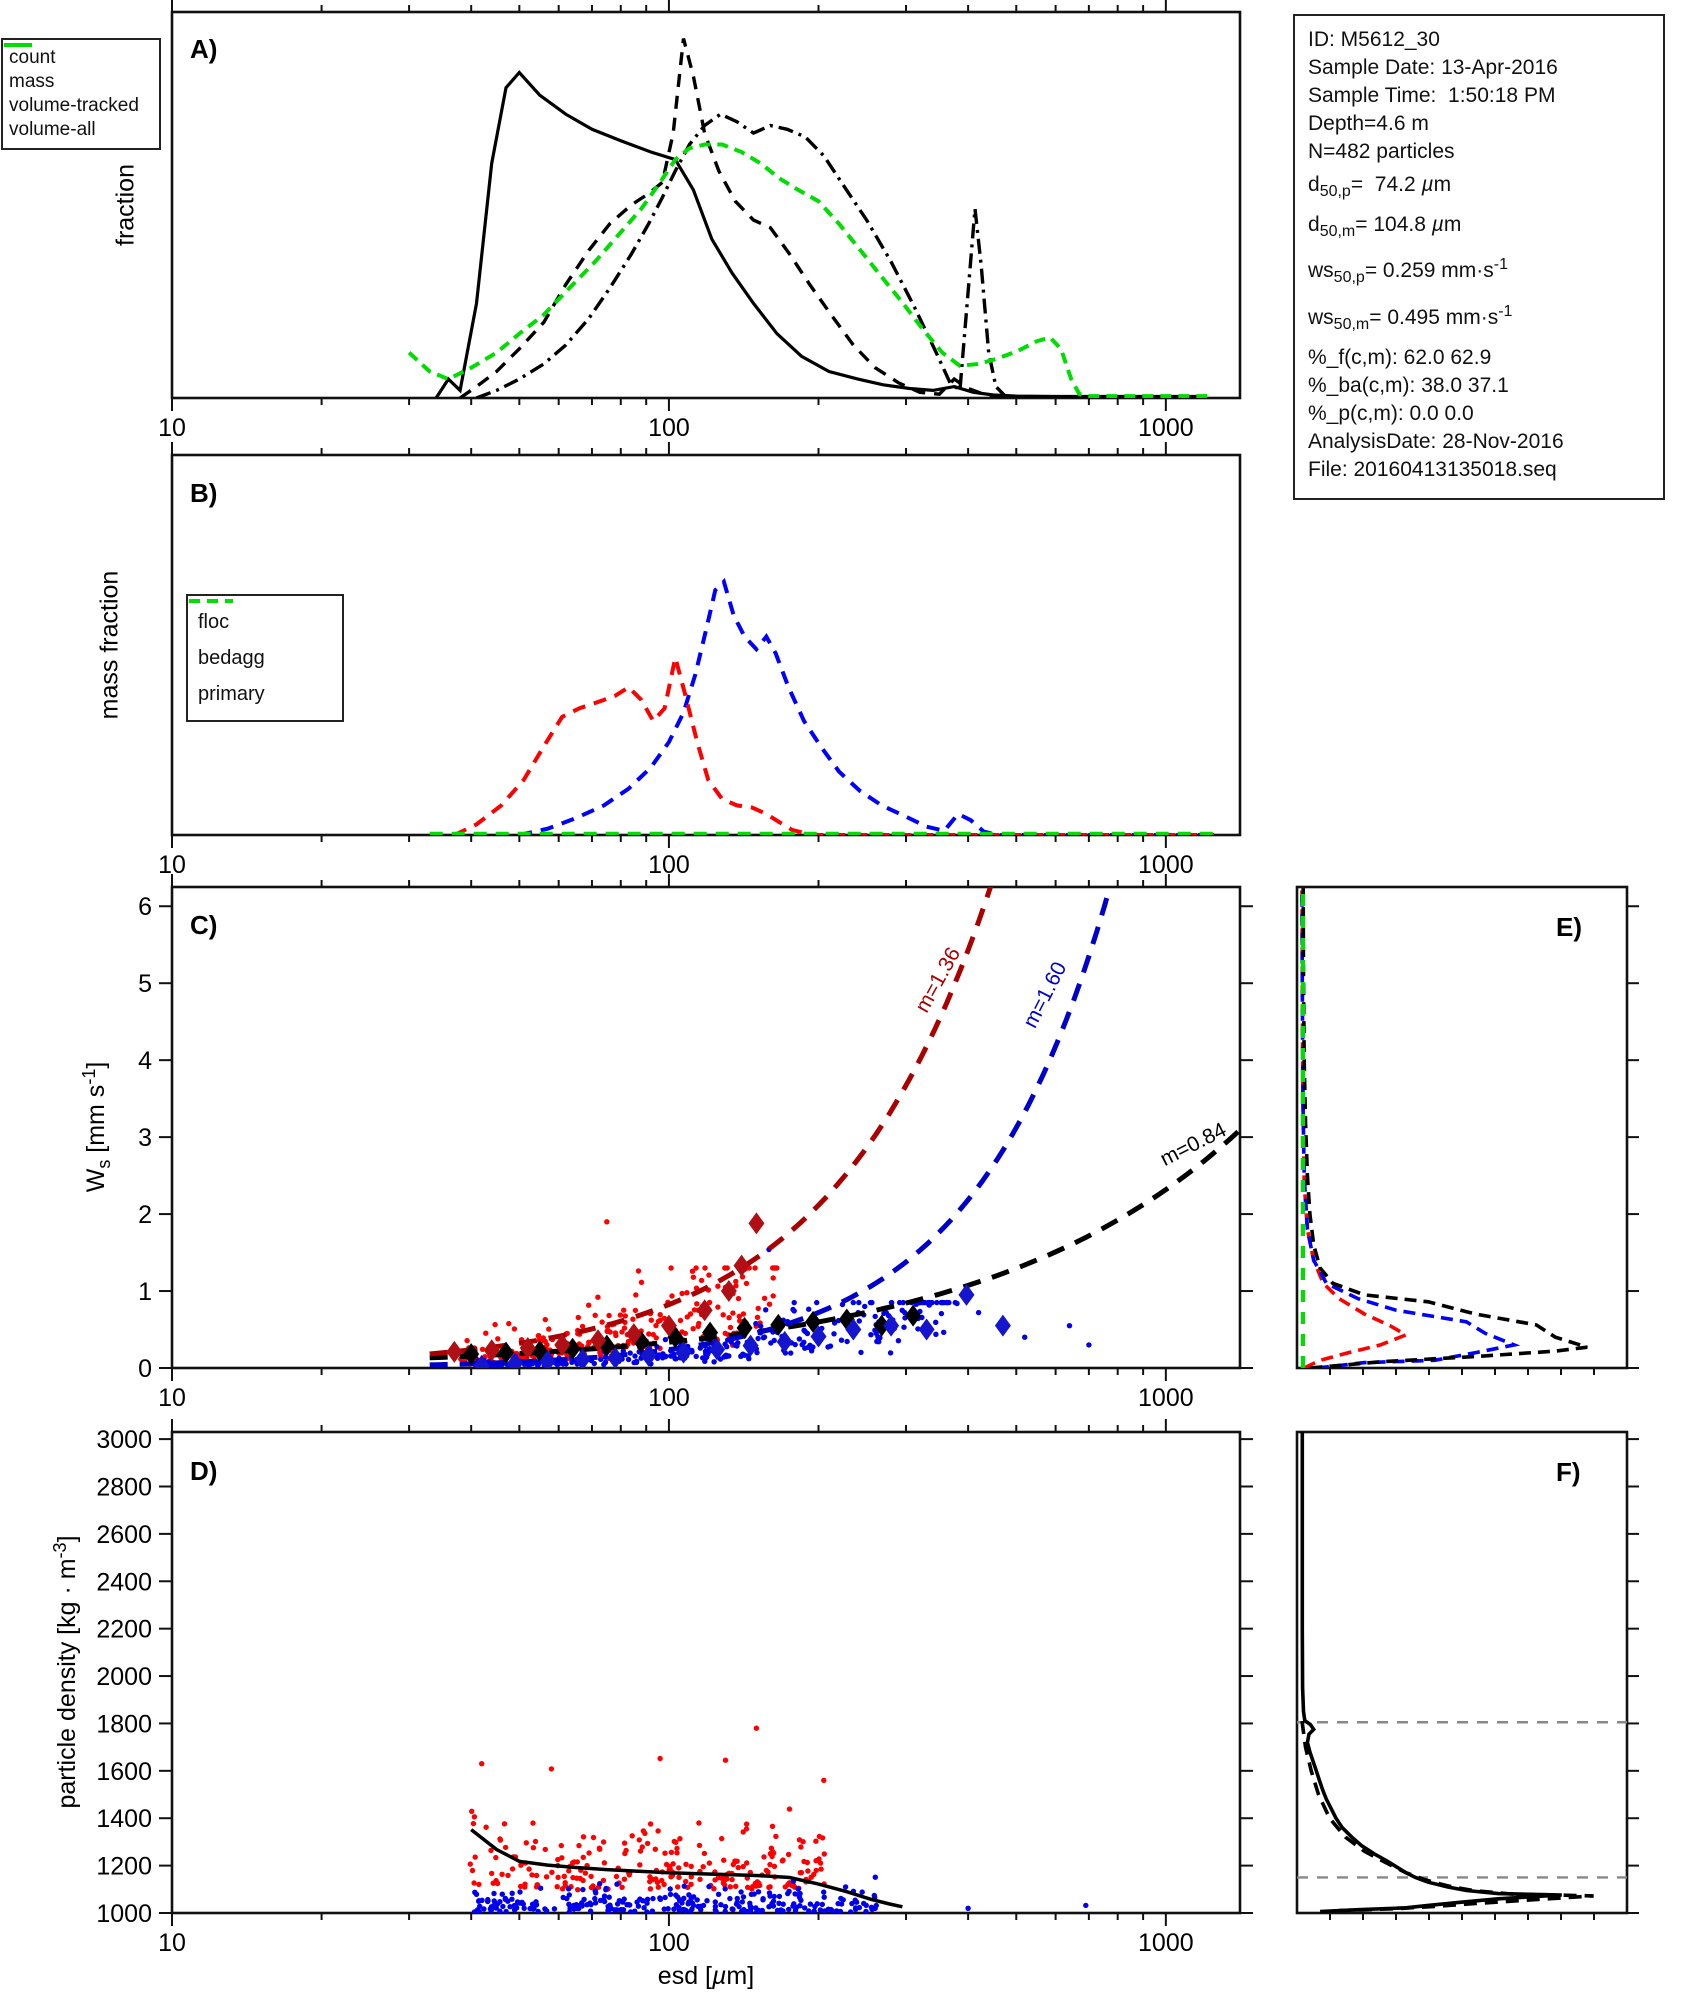 Image resolution: width=1694 pixels, height=2015 pixels. What do you see at coordinates (124, 1535) in the screenshot?
I see `svg-text: 2600` at bounding box center [124, 1535].